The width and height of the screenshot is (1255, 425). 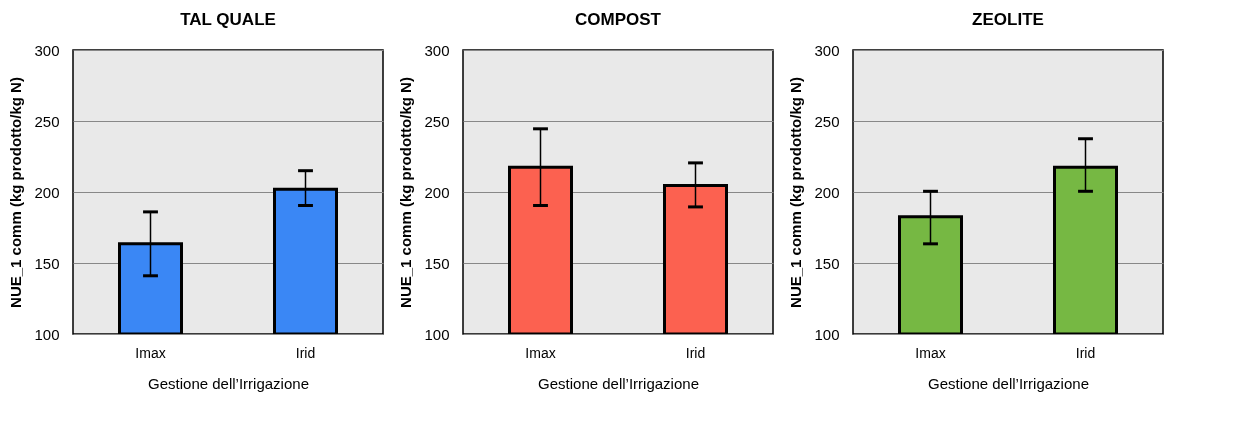 I want to click on chart-title: COMPOST, so click(x=618, y=19).